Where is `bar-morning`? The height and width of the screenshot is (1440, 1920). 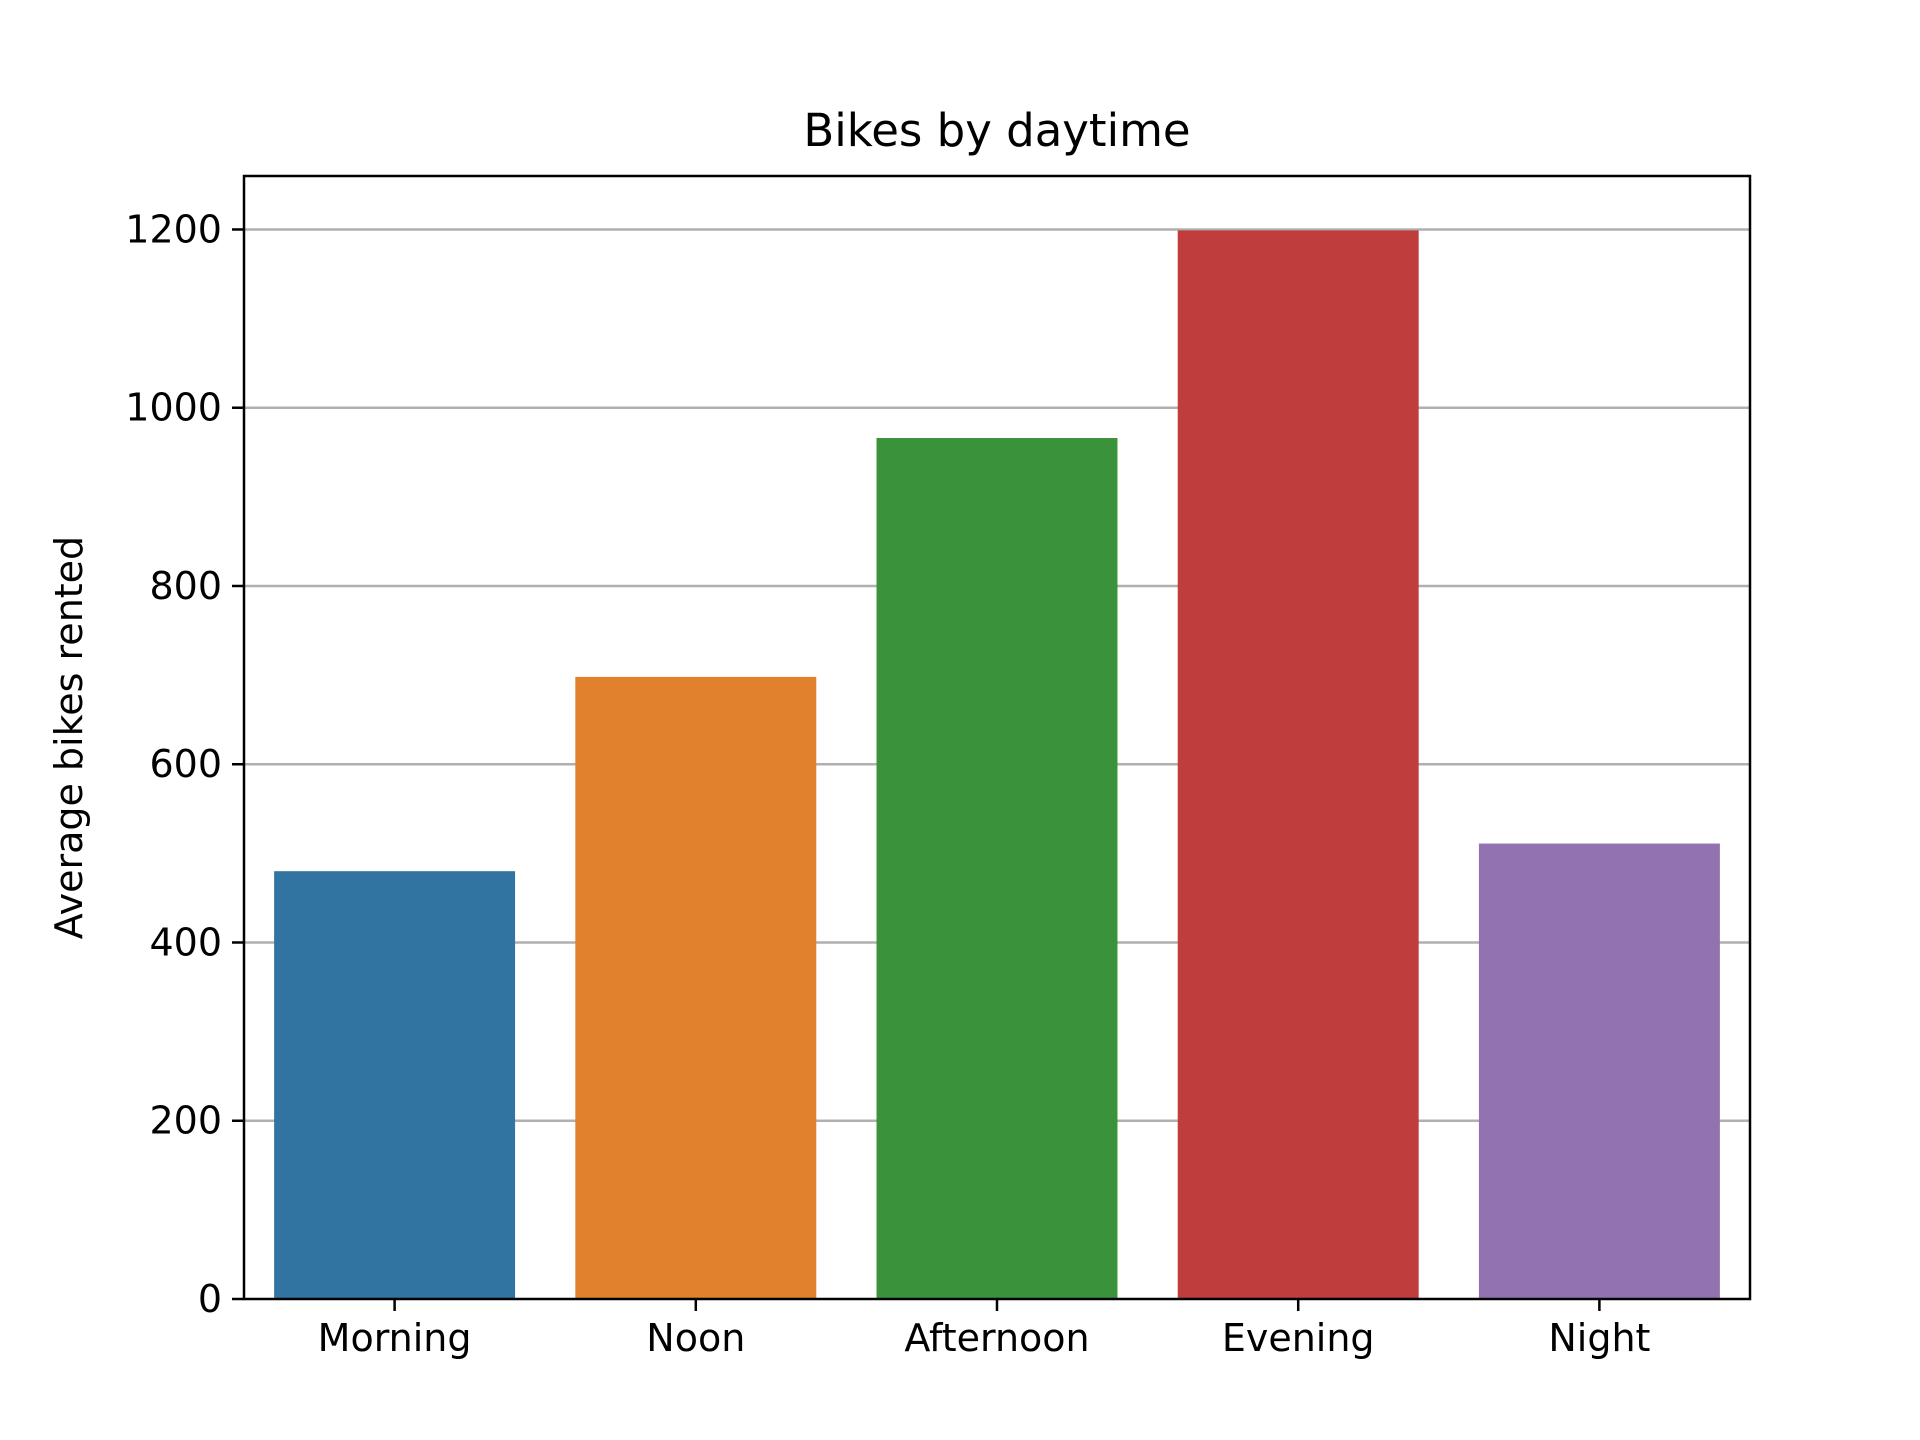 bar-morning is located at coordinates (395, 1085).